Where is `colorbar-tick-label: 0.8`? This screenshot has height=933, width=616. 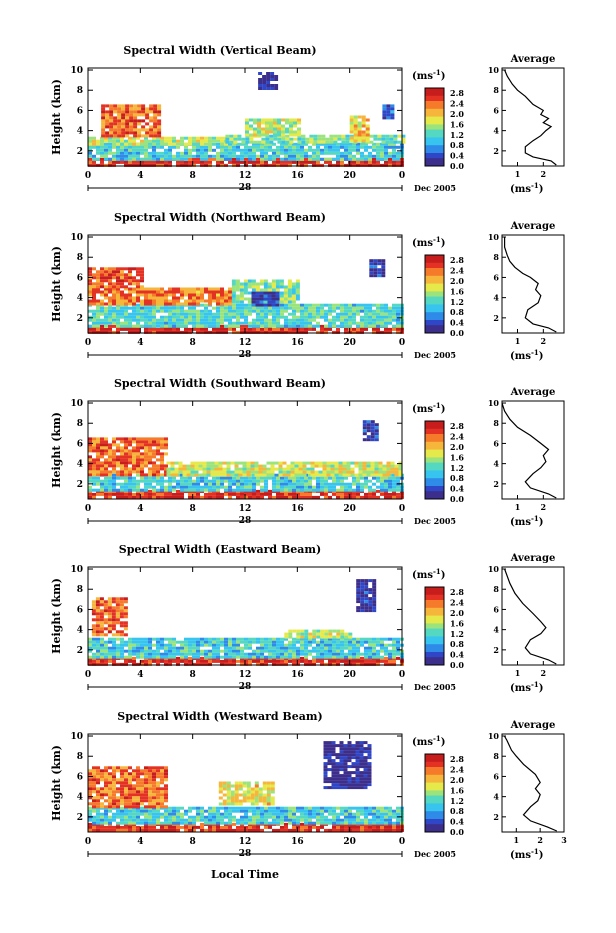
colorbar-tick-label: 0.8 is located at coordinates (457, 312).